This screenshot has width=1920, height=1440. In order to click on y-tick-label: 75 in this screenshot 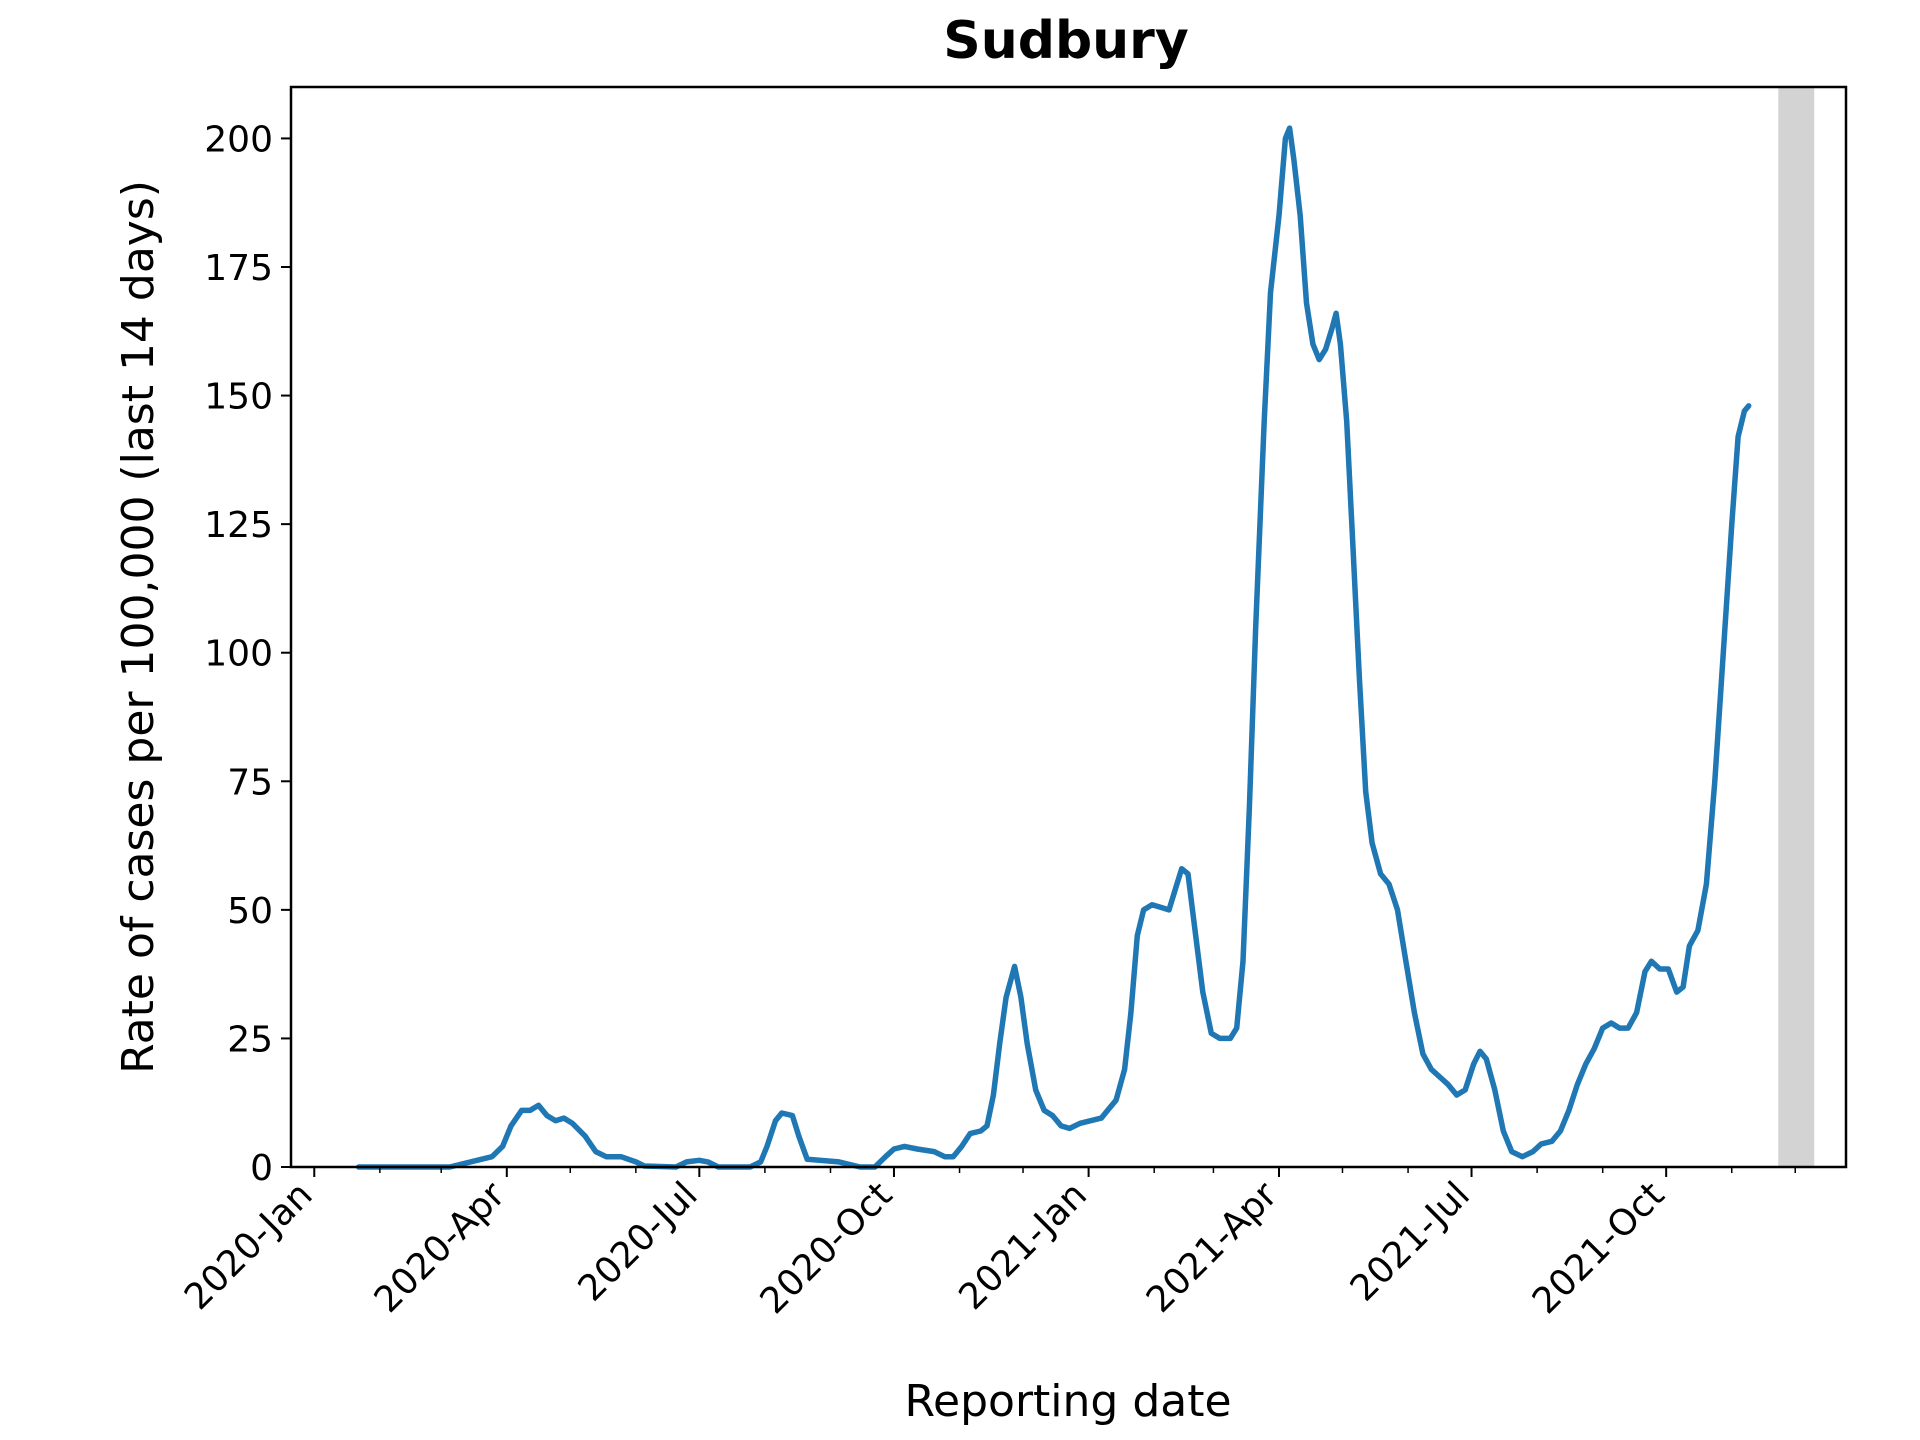, I will do `click(250, 782)`.